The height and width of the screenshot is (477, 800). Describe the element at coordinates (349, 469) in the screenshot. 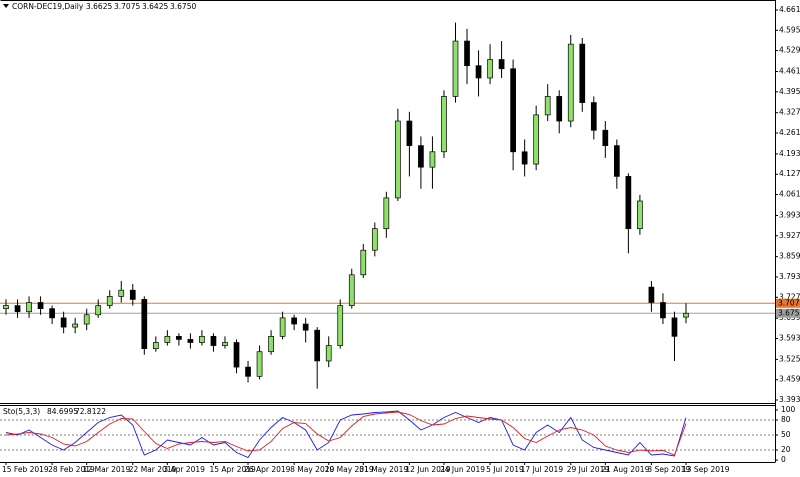

I see `x-tick-label: 20 May 2019` at that location.